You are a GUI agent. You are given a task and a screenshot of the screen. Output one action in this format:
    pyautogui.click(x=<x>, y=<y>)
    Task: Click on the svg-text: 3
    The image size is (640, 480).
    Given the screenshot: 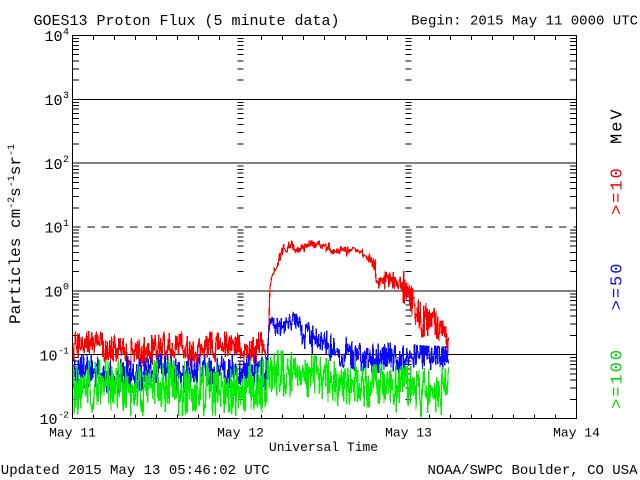 What is the action you would take?
    pyautogui.click(x=66, y=96)
    